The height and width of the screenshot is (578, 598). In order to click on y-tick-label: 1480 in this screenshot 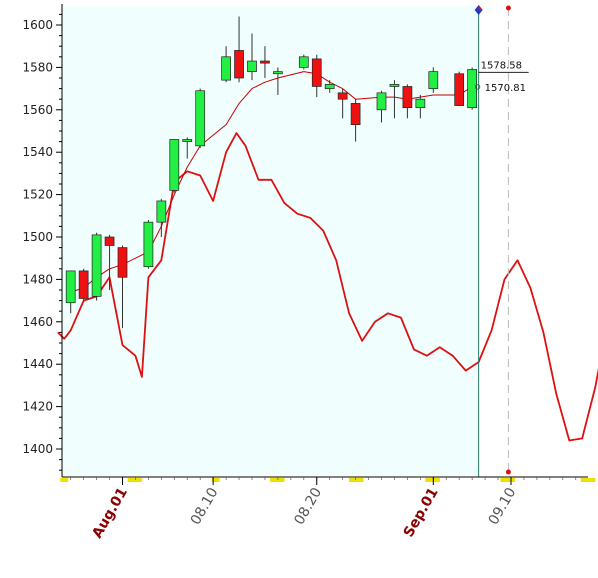, I will do `click(37, 279)`.